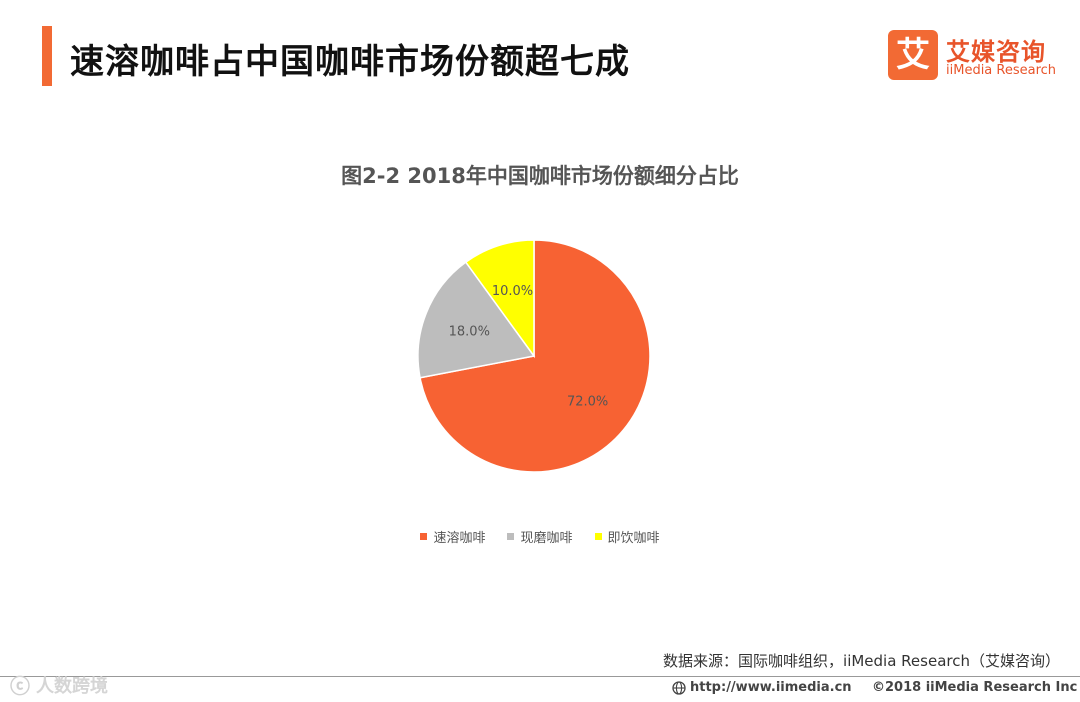 The height and width of the screenshot is (702, 1080). I want to click on logo-mark: 艾, so click(913, 55).